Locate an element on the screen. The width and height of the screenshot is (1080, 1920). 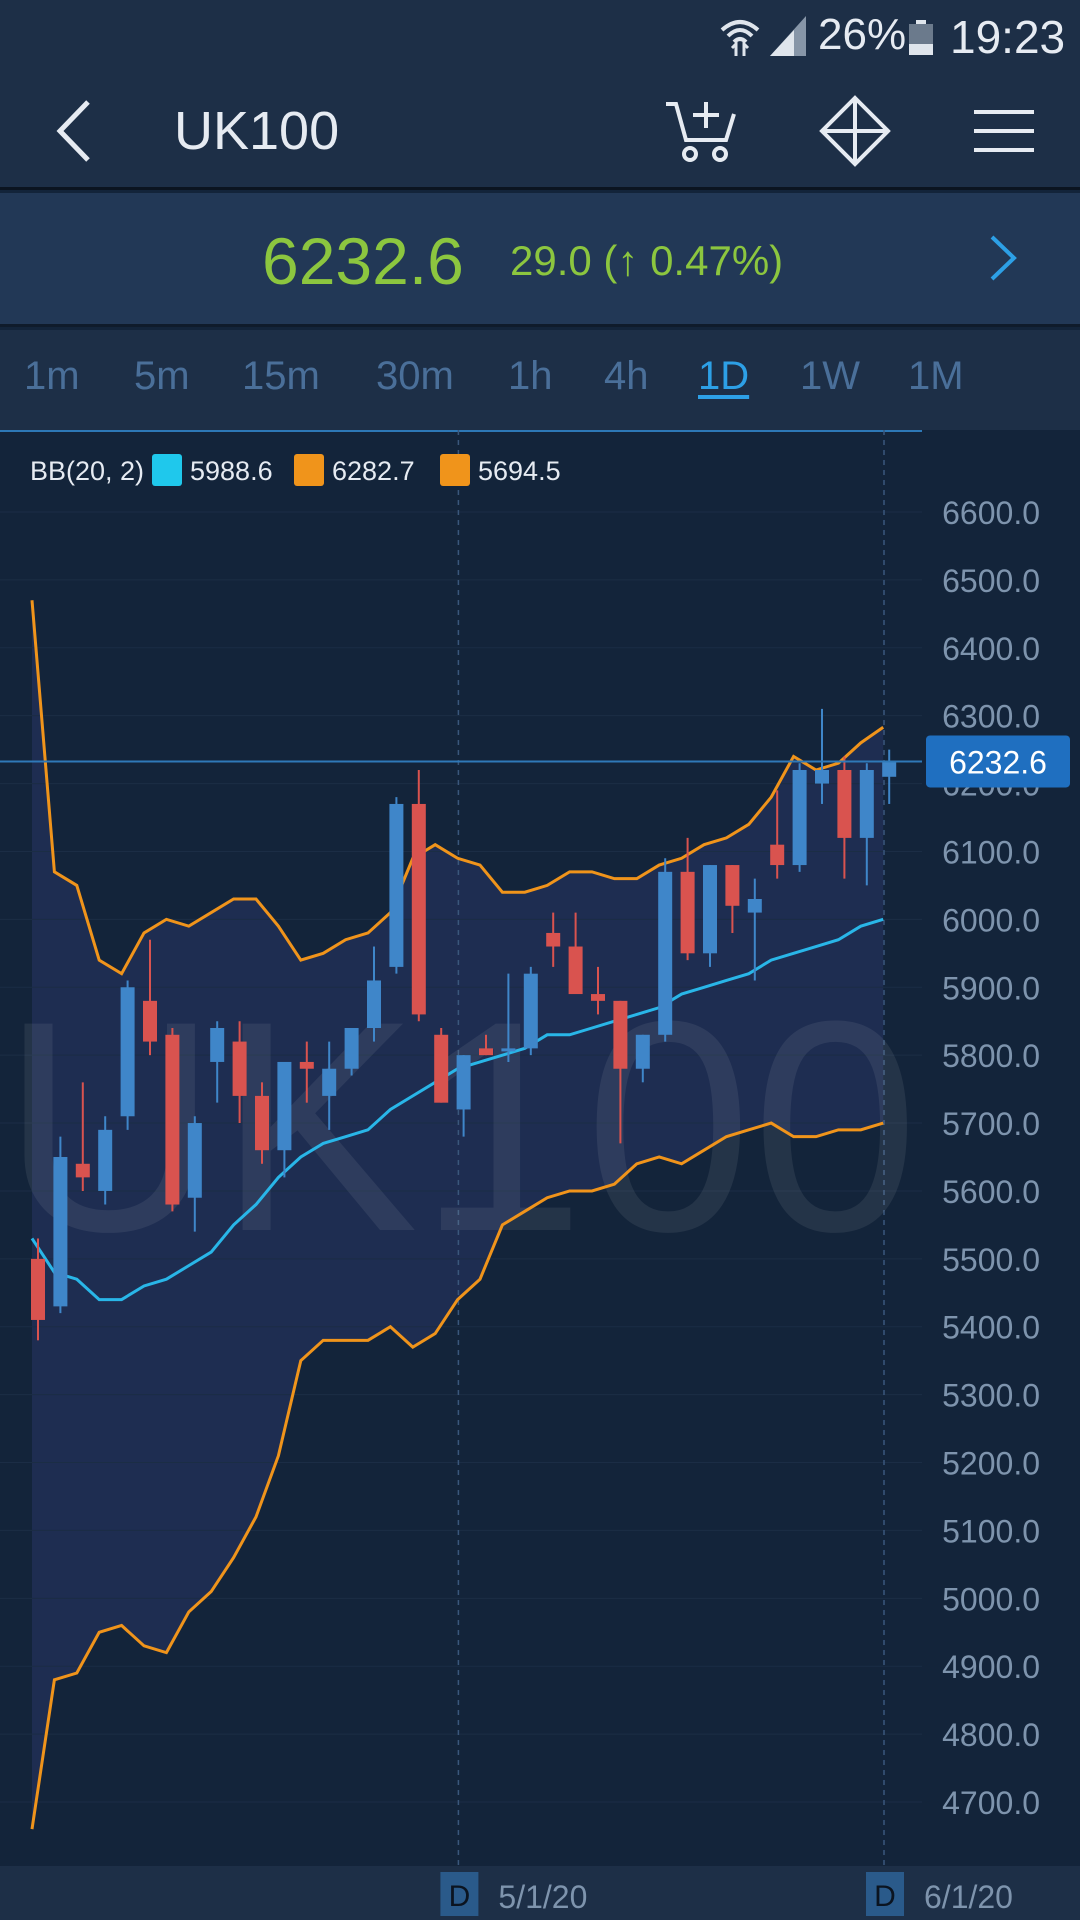
instrument-title: UK100 is located at coordinates (257, 131).